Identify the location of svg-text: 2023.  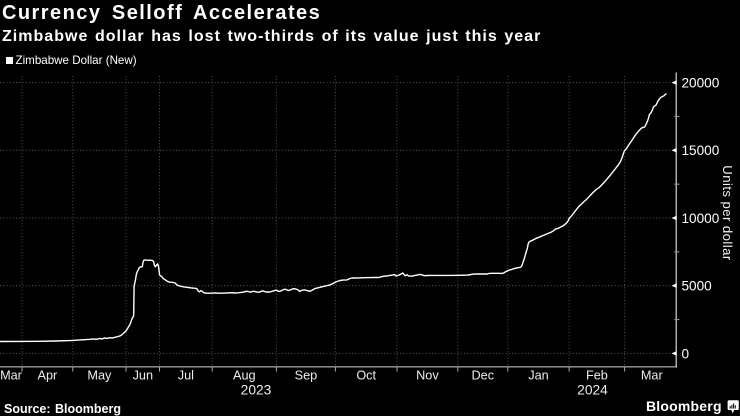
(256, 390).